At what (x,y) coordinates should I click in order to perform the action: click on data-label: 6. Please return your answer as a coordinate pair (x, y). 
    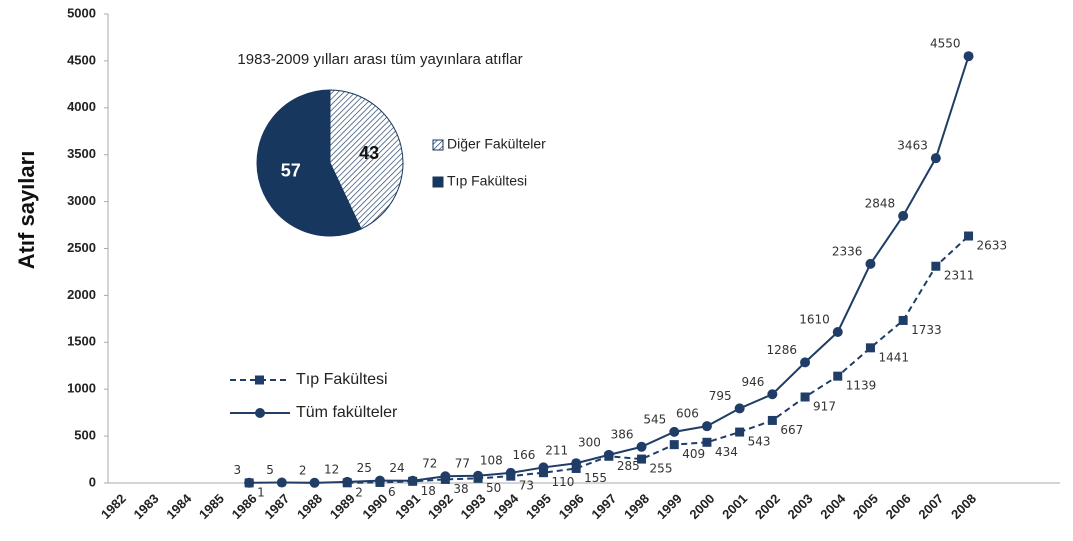
    Looking at the image, I should click on (392, 492).